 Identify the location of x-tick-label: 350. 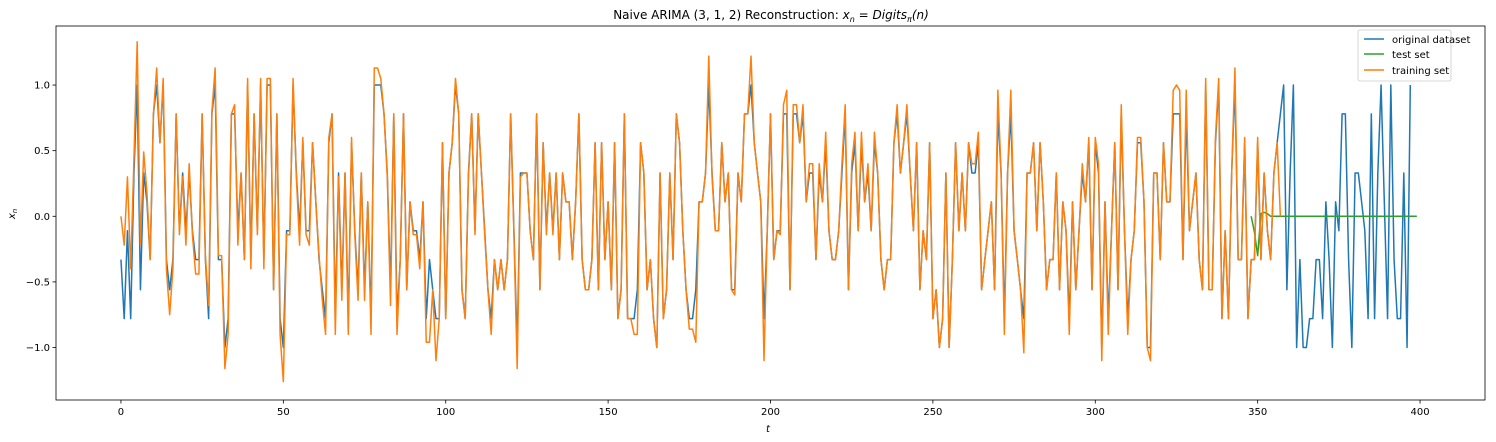
(1257, 412).